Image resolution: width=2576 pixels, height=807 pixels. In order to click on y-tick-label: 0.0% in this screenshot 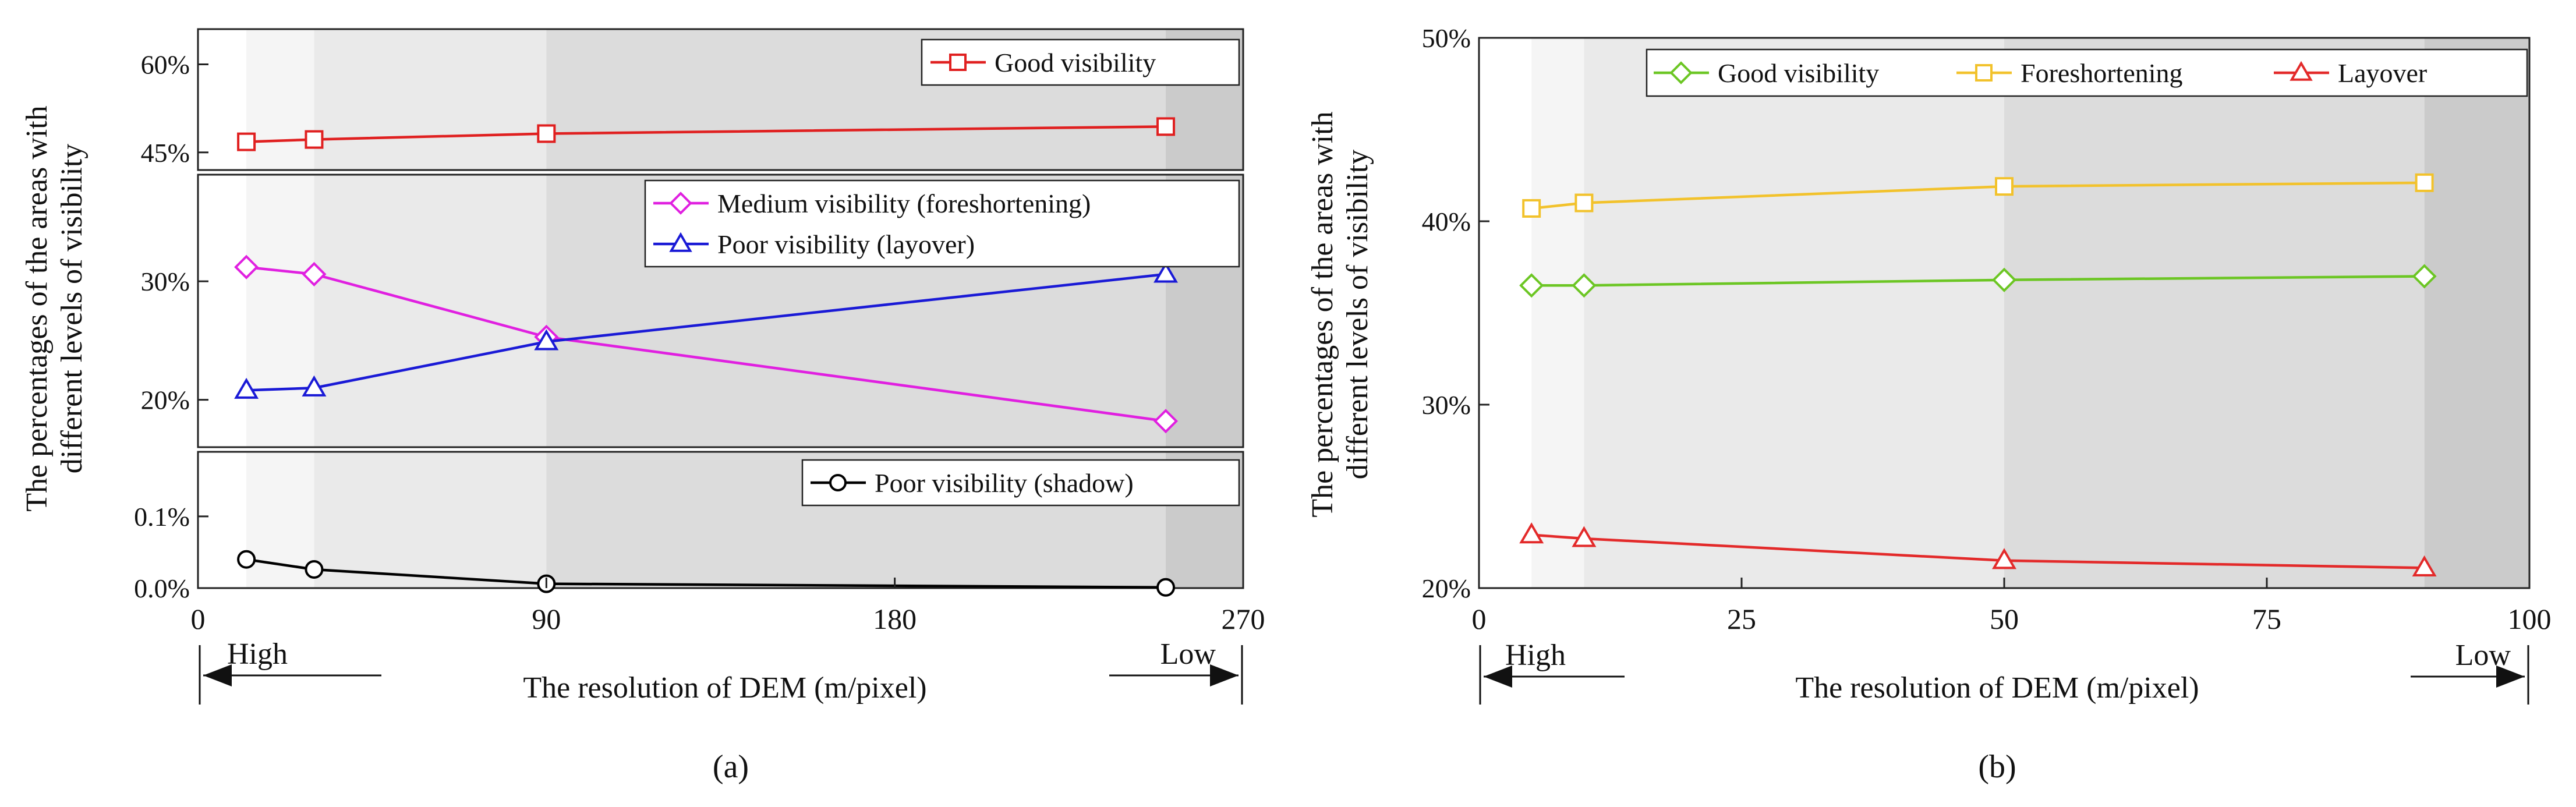, I will do `click(162, 588)`.